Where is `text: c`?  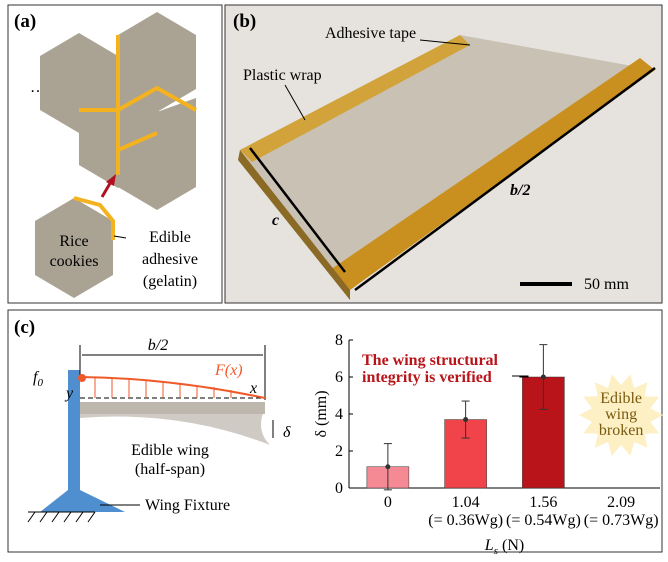
text: c is located at coordinates (275, 220).